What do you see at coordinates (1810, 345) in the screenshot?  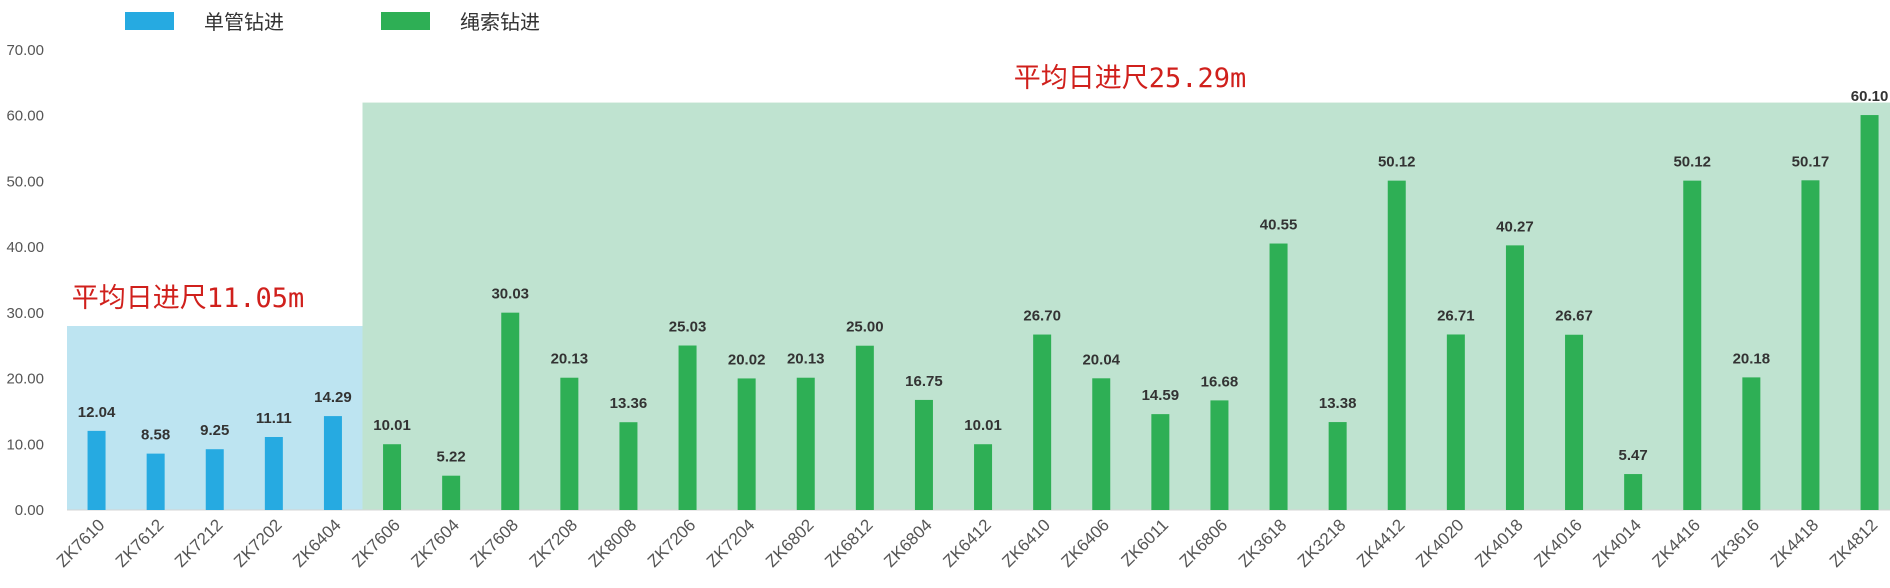 I see `bar-zk4418` at bounding box center [1810, 345].